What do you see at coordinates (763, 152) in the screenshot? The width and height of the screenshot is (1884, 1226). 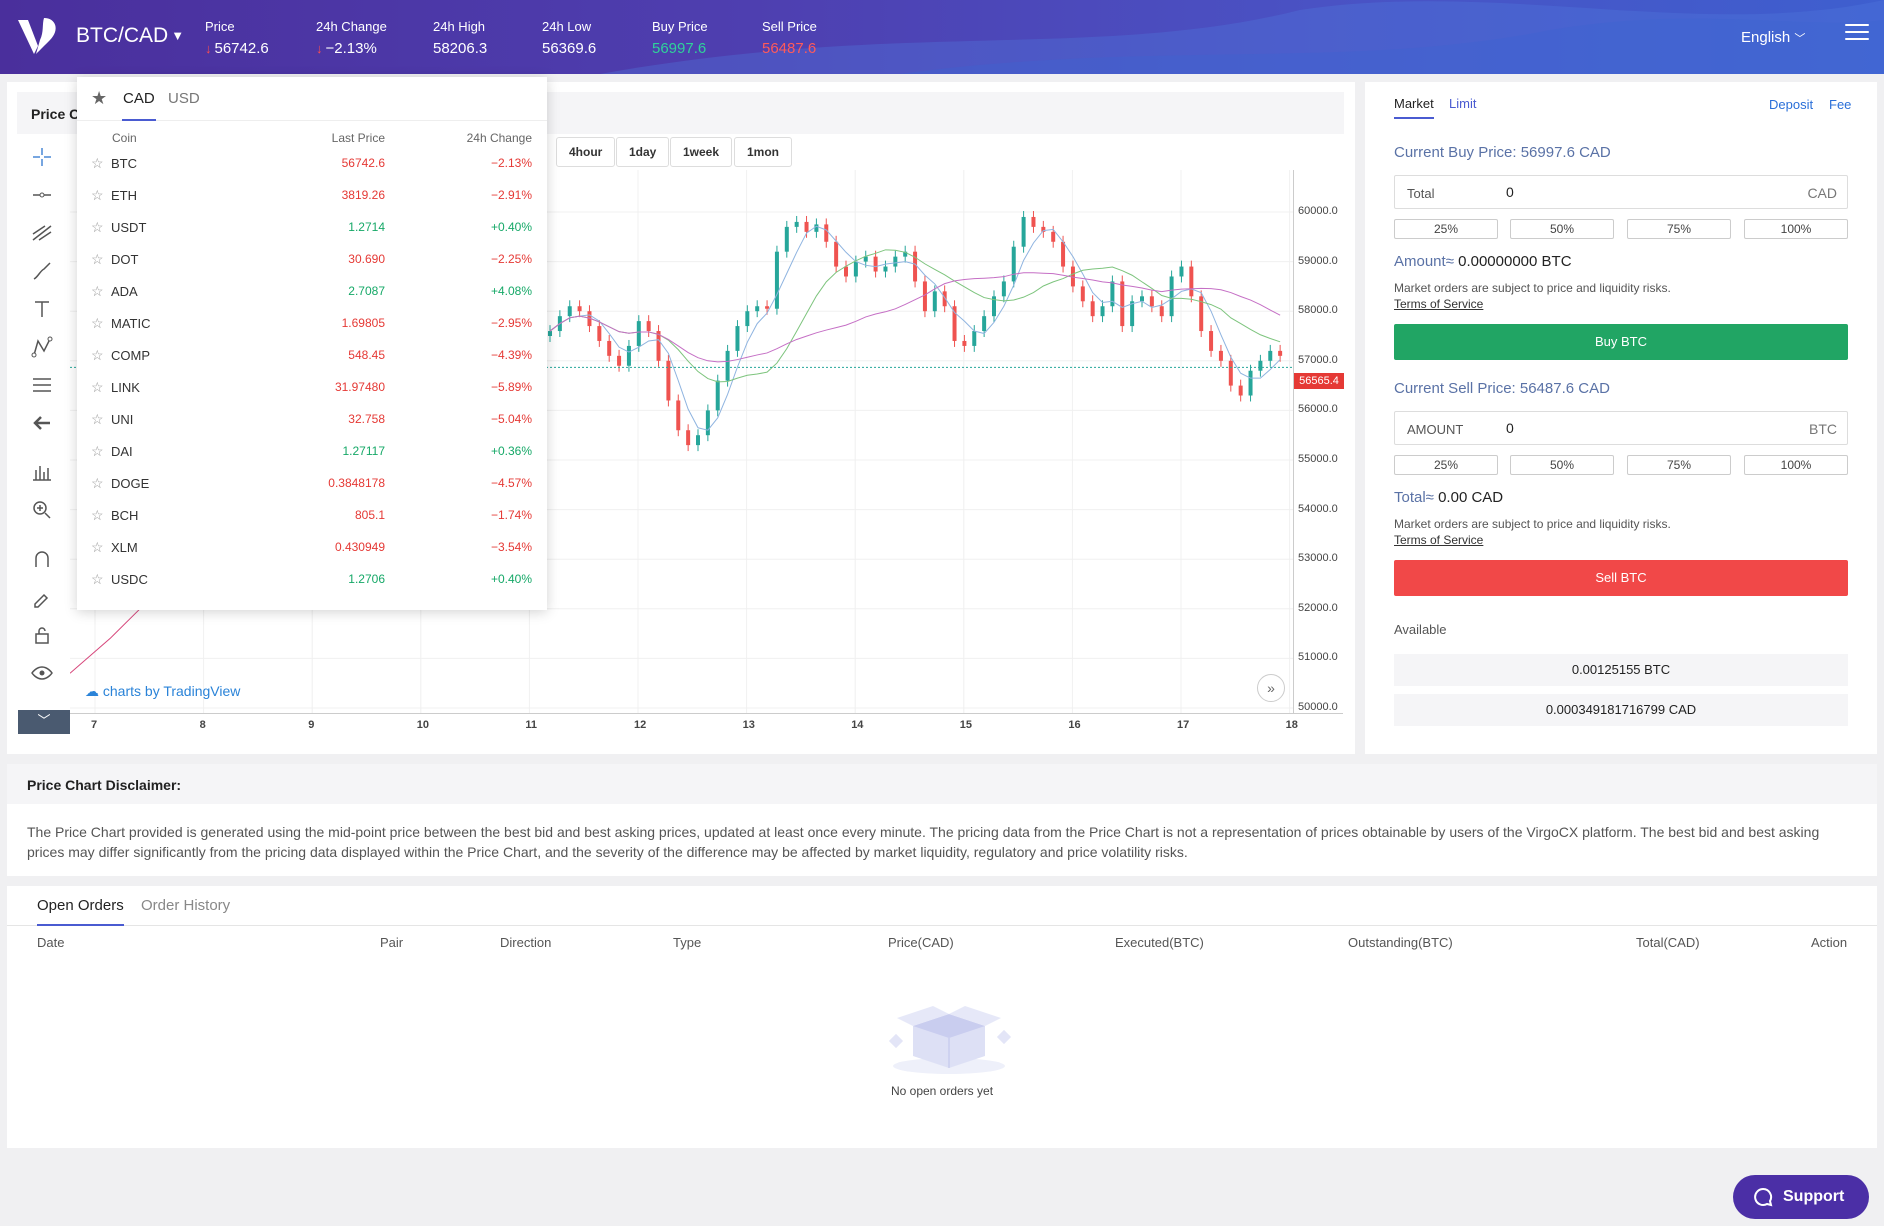 I see `interval-1mon-button: 1mon` at bounding box center [763, 152].